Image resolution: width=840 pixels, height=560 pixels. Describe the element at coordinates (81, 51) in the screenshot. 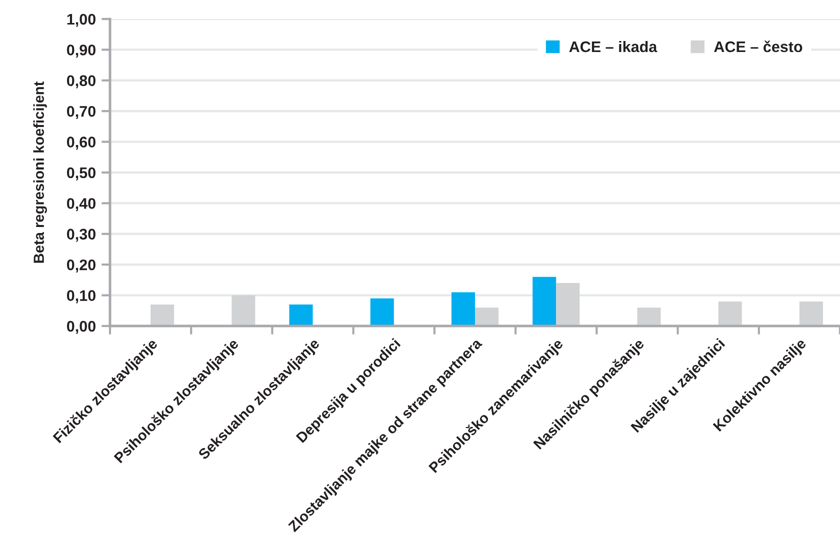

I see `y-tick-label: 0,90` at that location.